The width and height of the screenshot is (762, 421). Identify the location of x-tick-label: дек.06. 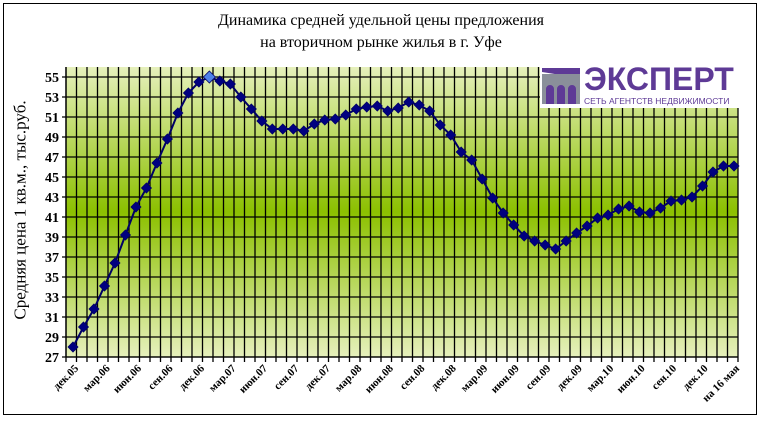
(192, 377).